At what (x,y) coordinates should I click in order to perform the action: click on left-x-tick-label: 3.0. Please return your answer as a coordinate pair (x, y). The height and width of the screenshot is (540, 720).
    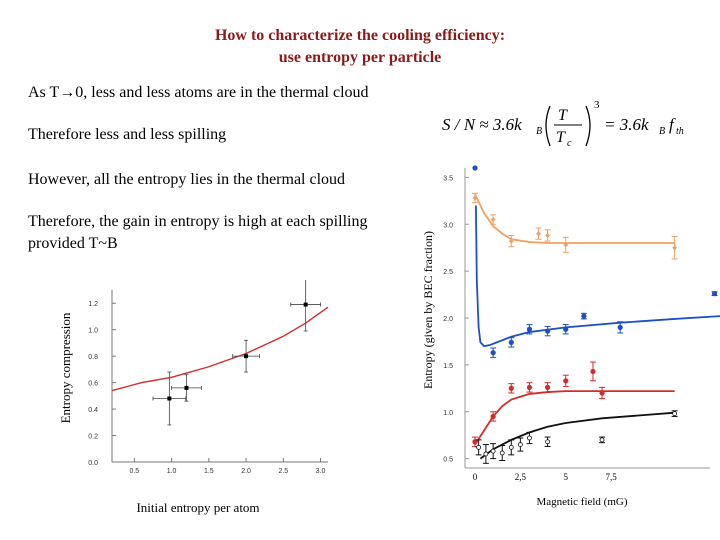
    Looking at the image, I should click on (321, 471).